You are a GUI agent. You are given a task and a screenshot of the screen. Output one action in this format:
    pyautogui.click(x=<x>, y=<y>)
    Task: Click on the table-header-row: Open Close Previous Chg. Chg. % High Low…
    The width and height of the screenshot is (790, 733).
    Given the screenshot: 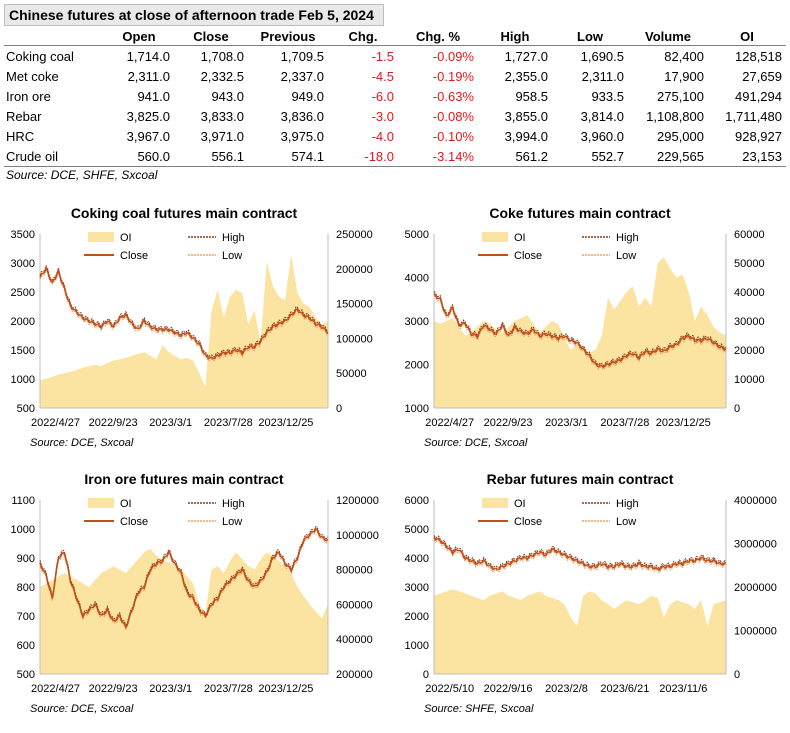 What is the action you would take?
    pyautogui.click(x=395, y=36)
    